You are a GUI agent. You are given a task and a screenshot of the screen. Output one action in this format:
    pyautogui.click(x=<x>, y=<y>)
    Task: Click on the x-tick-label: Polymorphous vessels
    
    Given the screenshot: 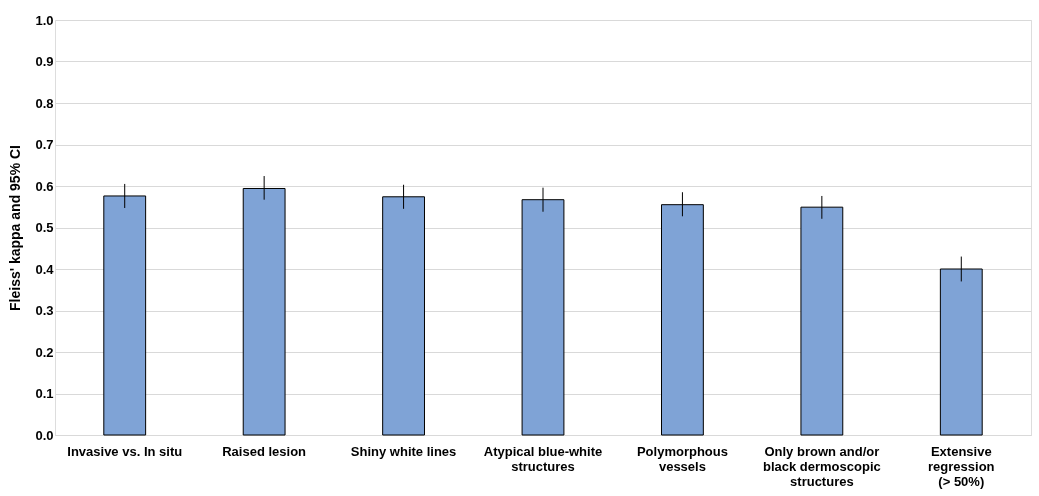 What is the action you would take?
    pyautogui.click(x=682, y=458)
    